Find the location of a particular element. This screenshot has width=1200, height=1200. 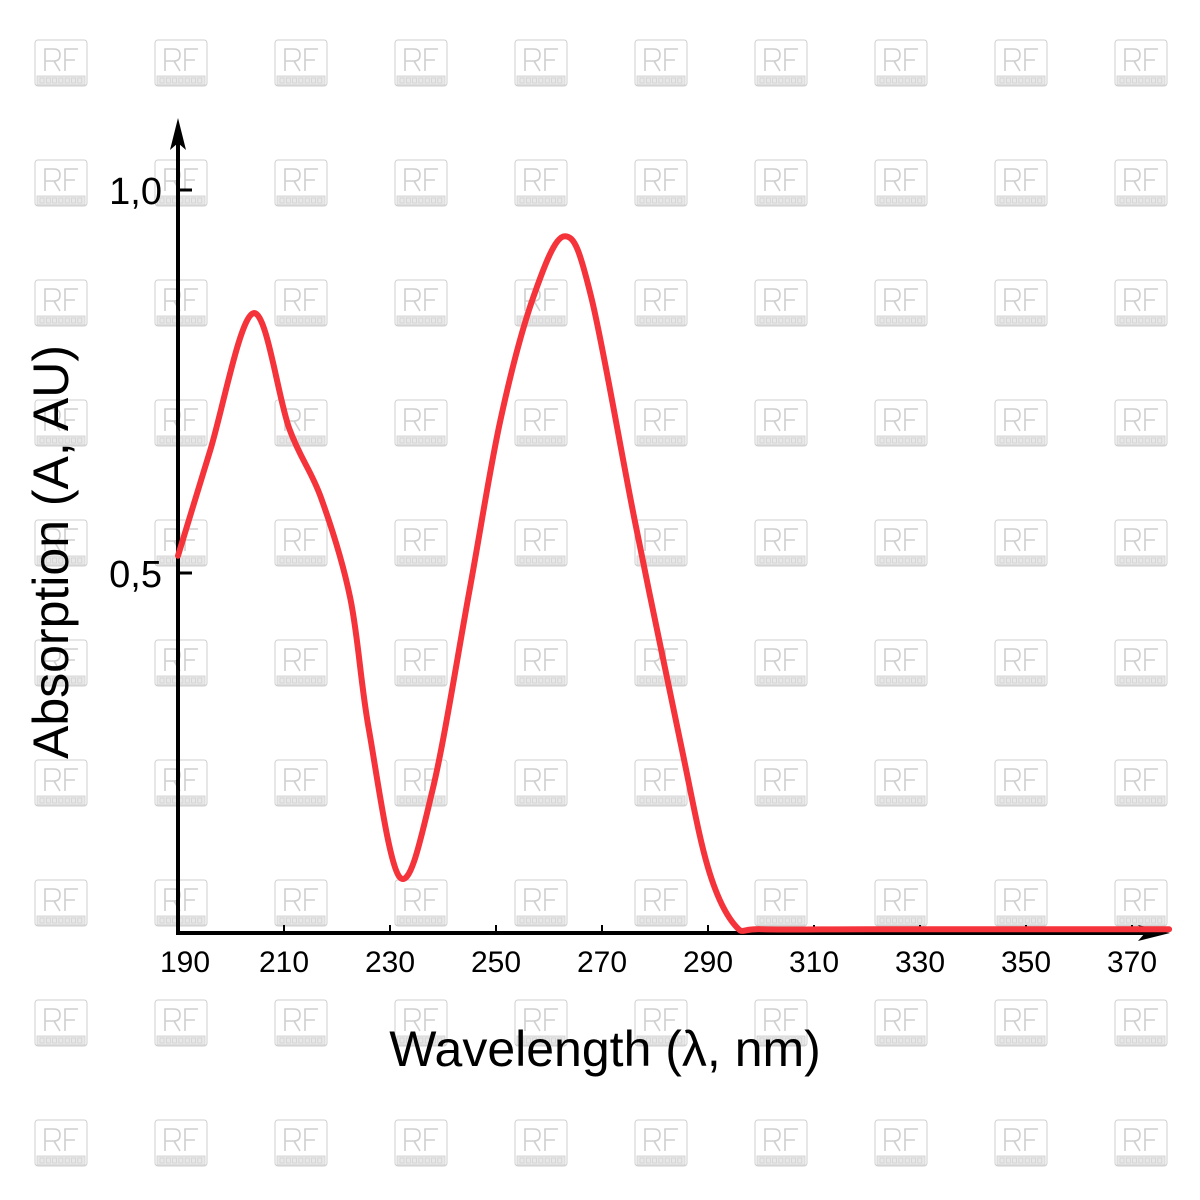

x-tick-label: 270 is located at coordinates (602, 962).